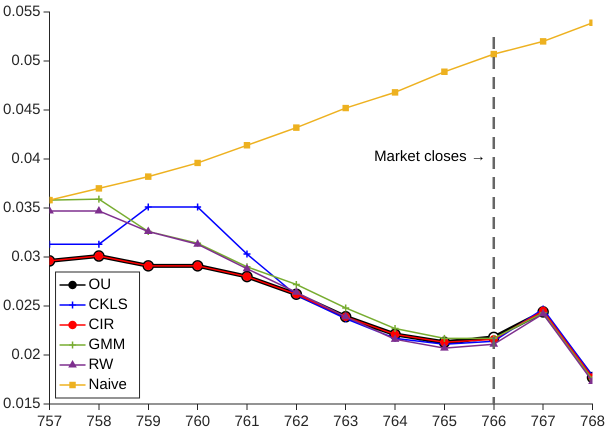 The image size is (608, 434). Describe the element at coordinates (26, 61) in the screenshot. I see `y-tick-label: 0.05` at that location.